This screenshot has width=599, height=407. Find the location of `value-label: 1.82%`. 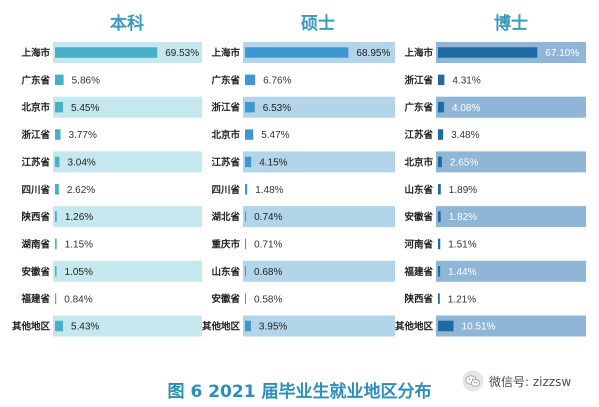

value-label: 1.82% is located at coordinates (463, 217).